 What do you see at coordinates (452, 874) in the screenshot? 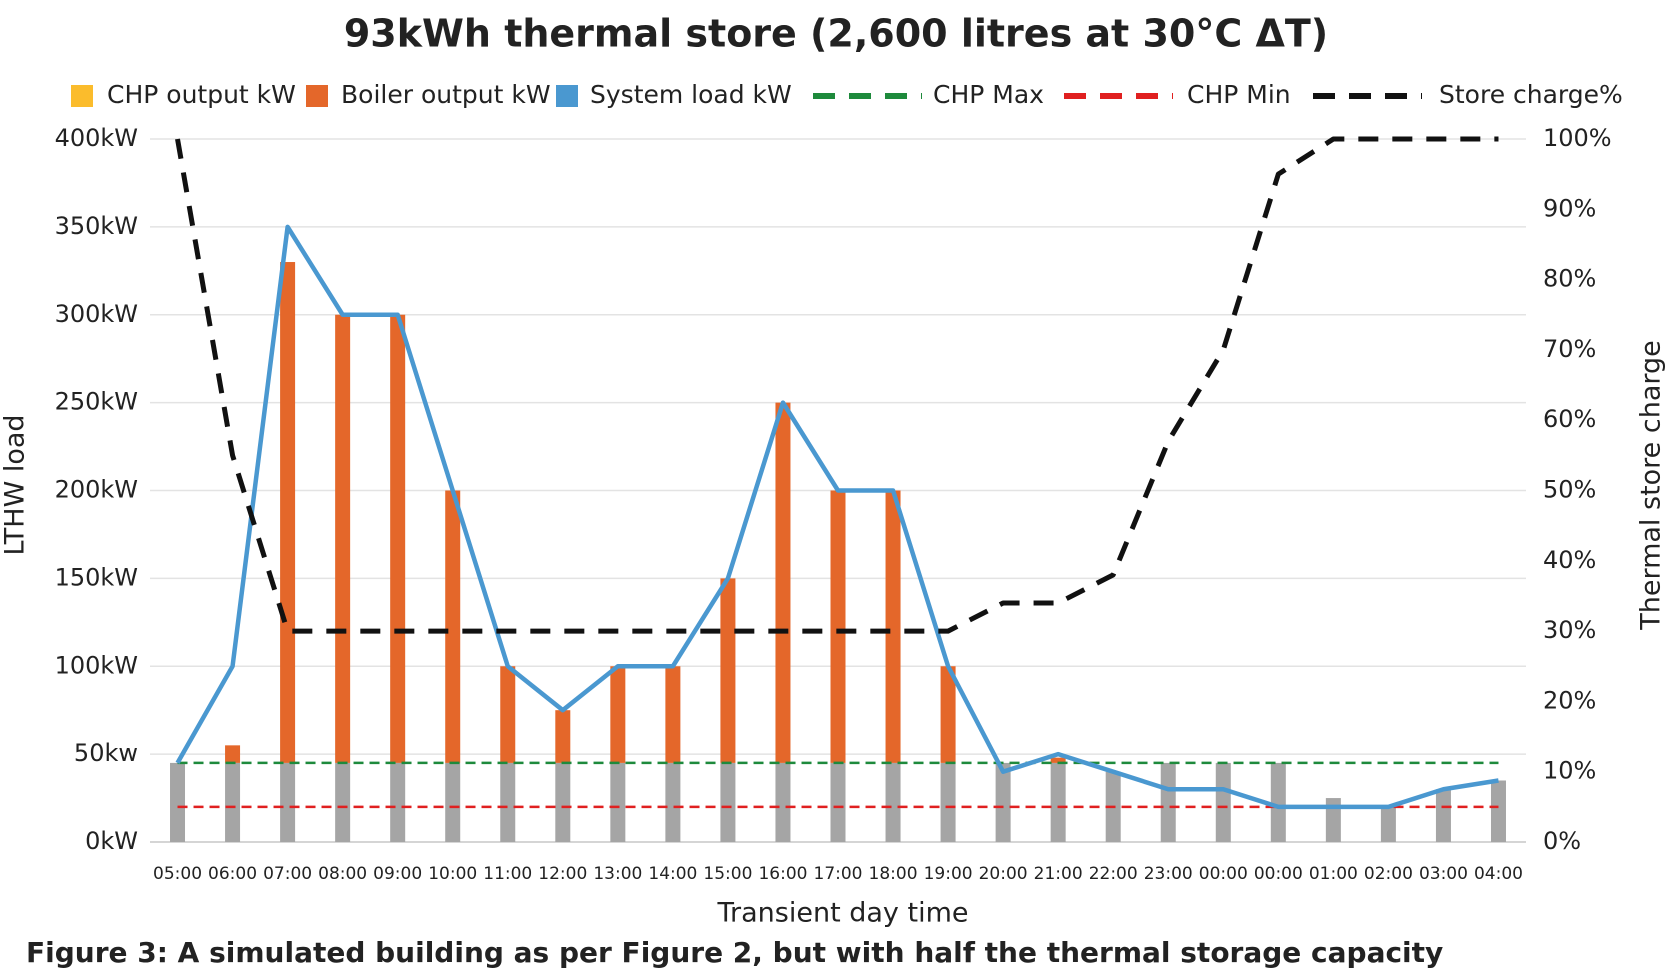
I see `x-tick-label: 10:00` at bounding box center [452, 874].